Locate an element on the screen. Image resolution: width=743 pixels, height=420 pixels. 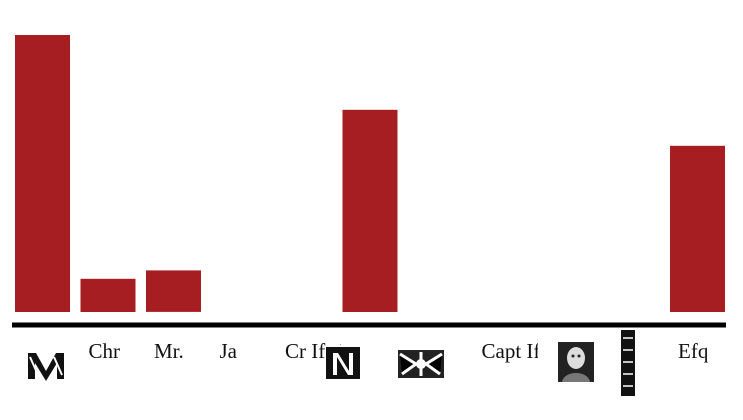
portrait-icon is located at coordinates (576, 362).